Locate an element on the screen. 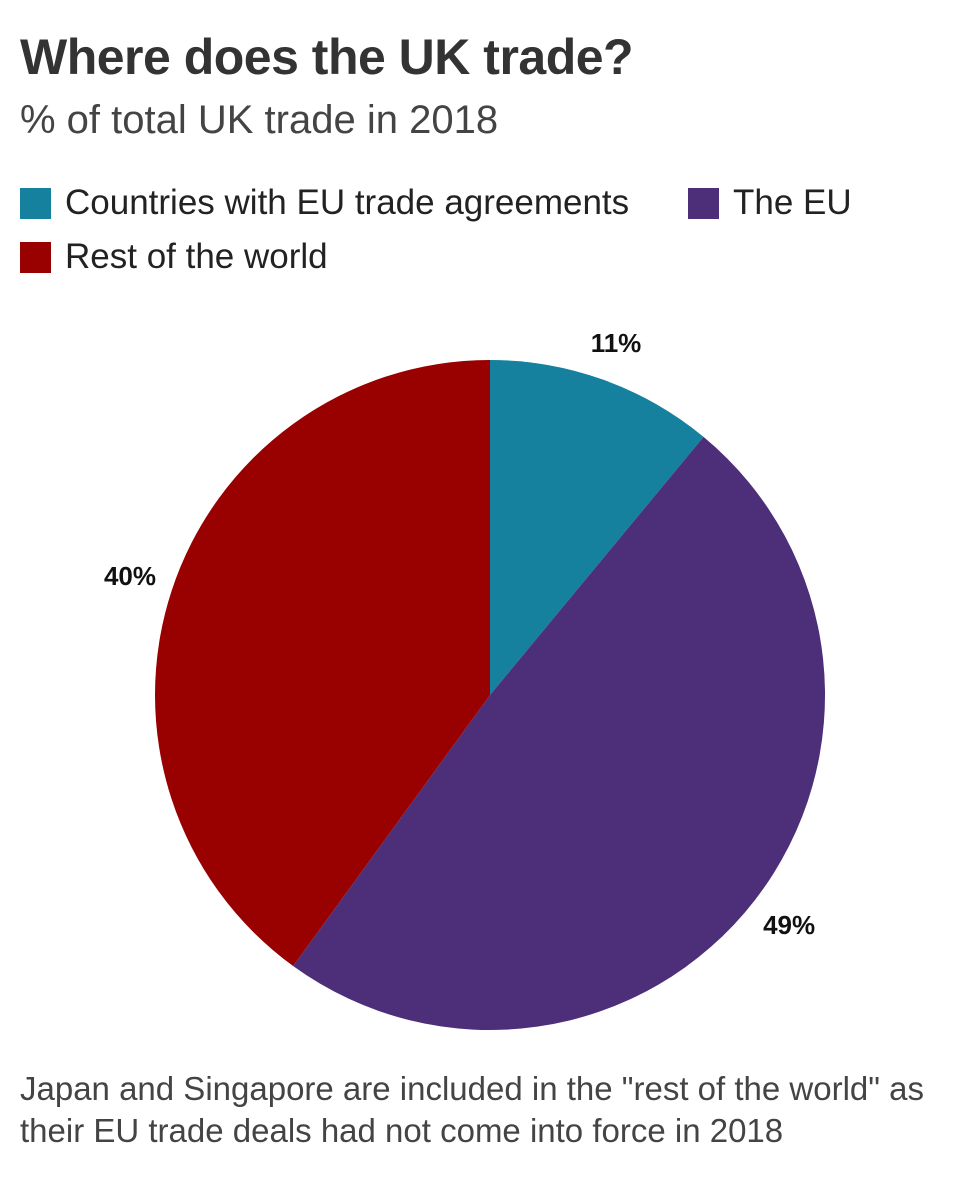 This screenshot has width=966, height=1200. chart-subtitle: % of total UK trade in 2018 is located at coordinates (259, 120).